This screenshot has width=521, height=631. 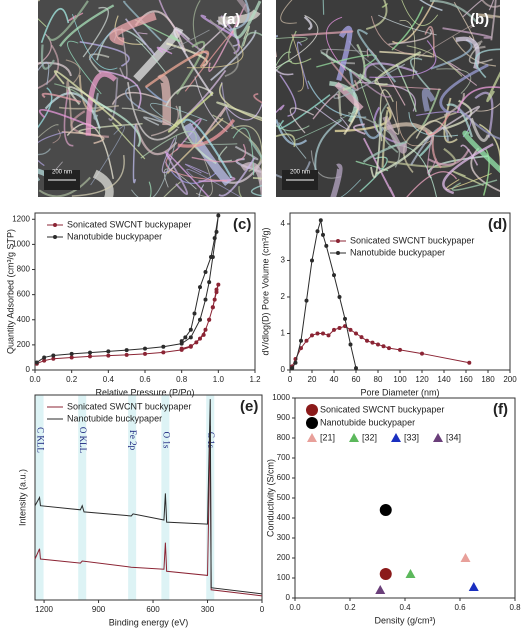 I want to click on scale-bar-label: 200 nm, so click(x=62, y=173).